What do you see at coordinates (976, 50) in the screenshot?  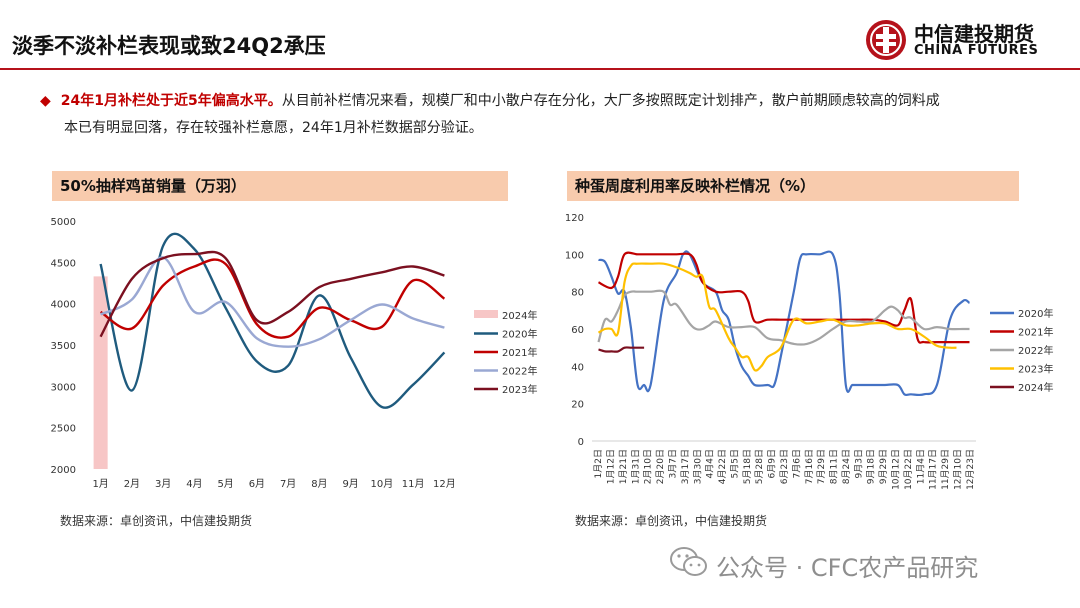 I see `brand-name-en: CHINA FUTURES` at bounding box center [976, 50].